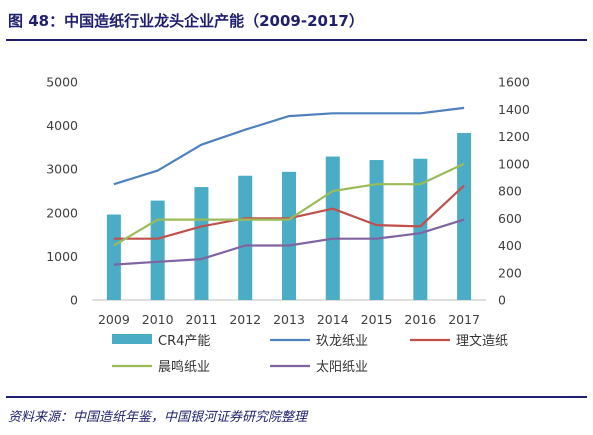 Image resolution: width=593 pixels, height=435 pixels. What do you see at coordinates (296, 40) in the screenshot?
I see `title-divider` at bounding box center [296, 40].